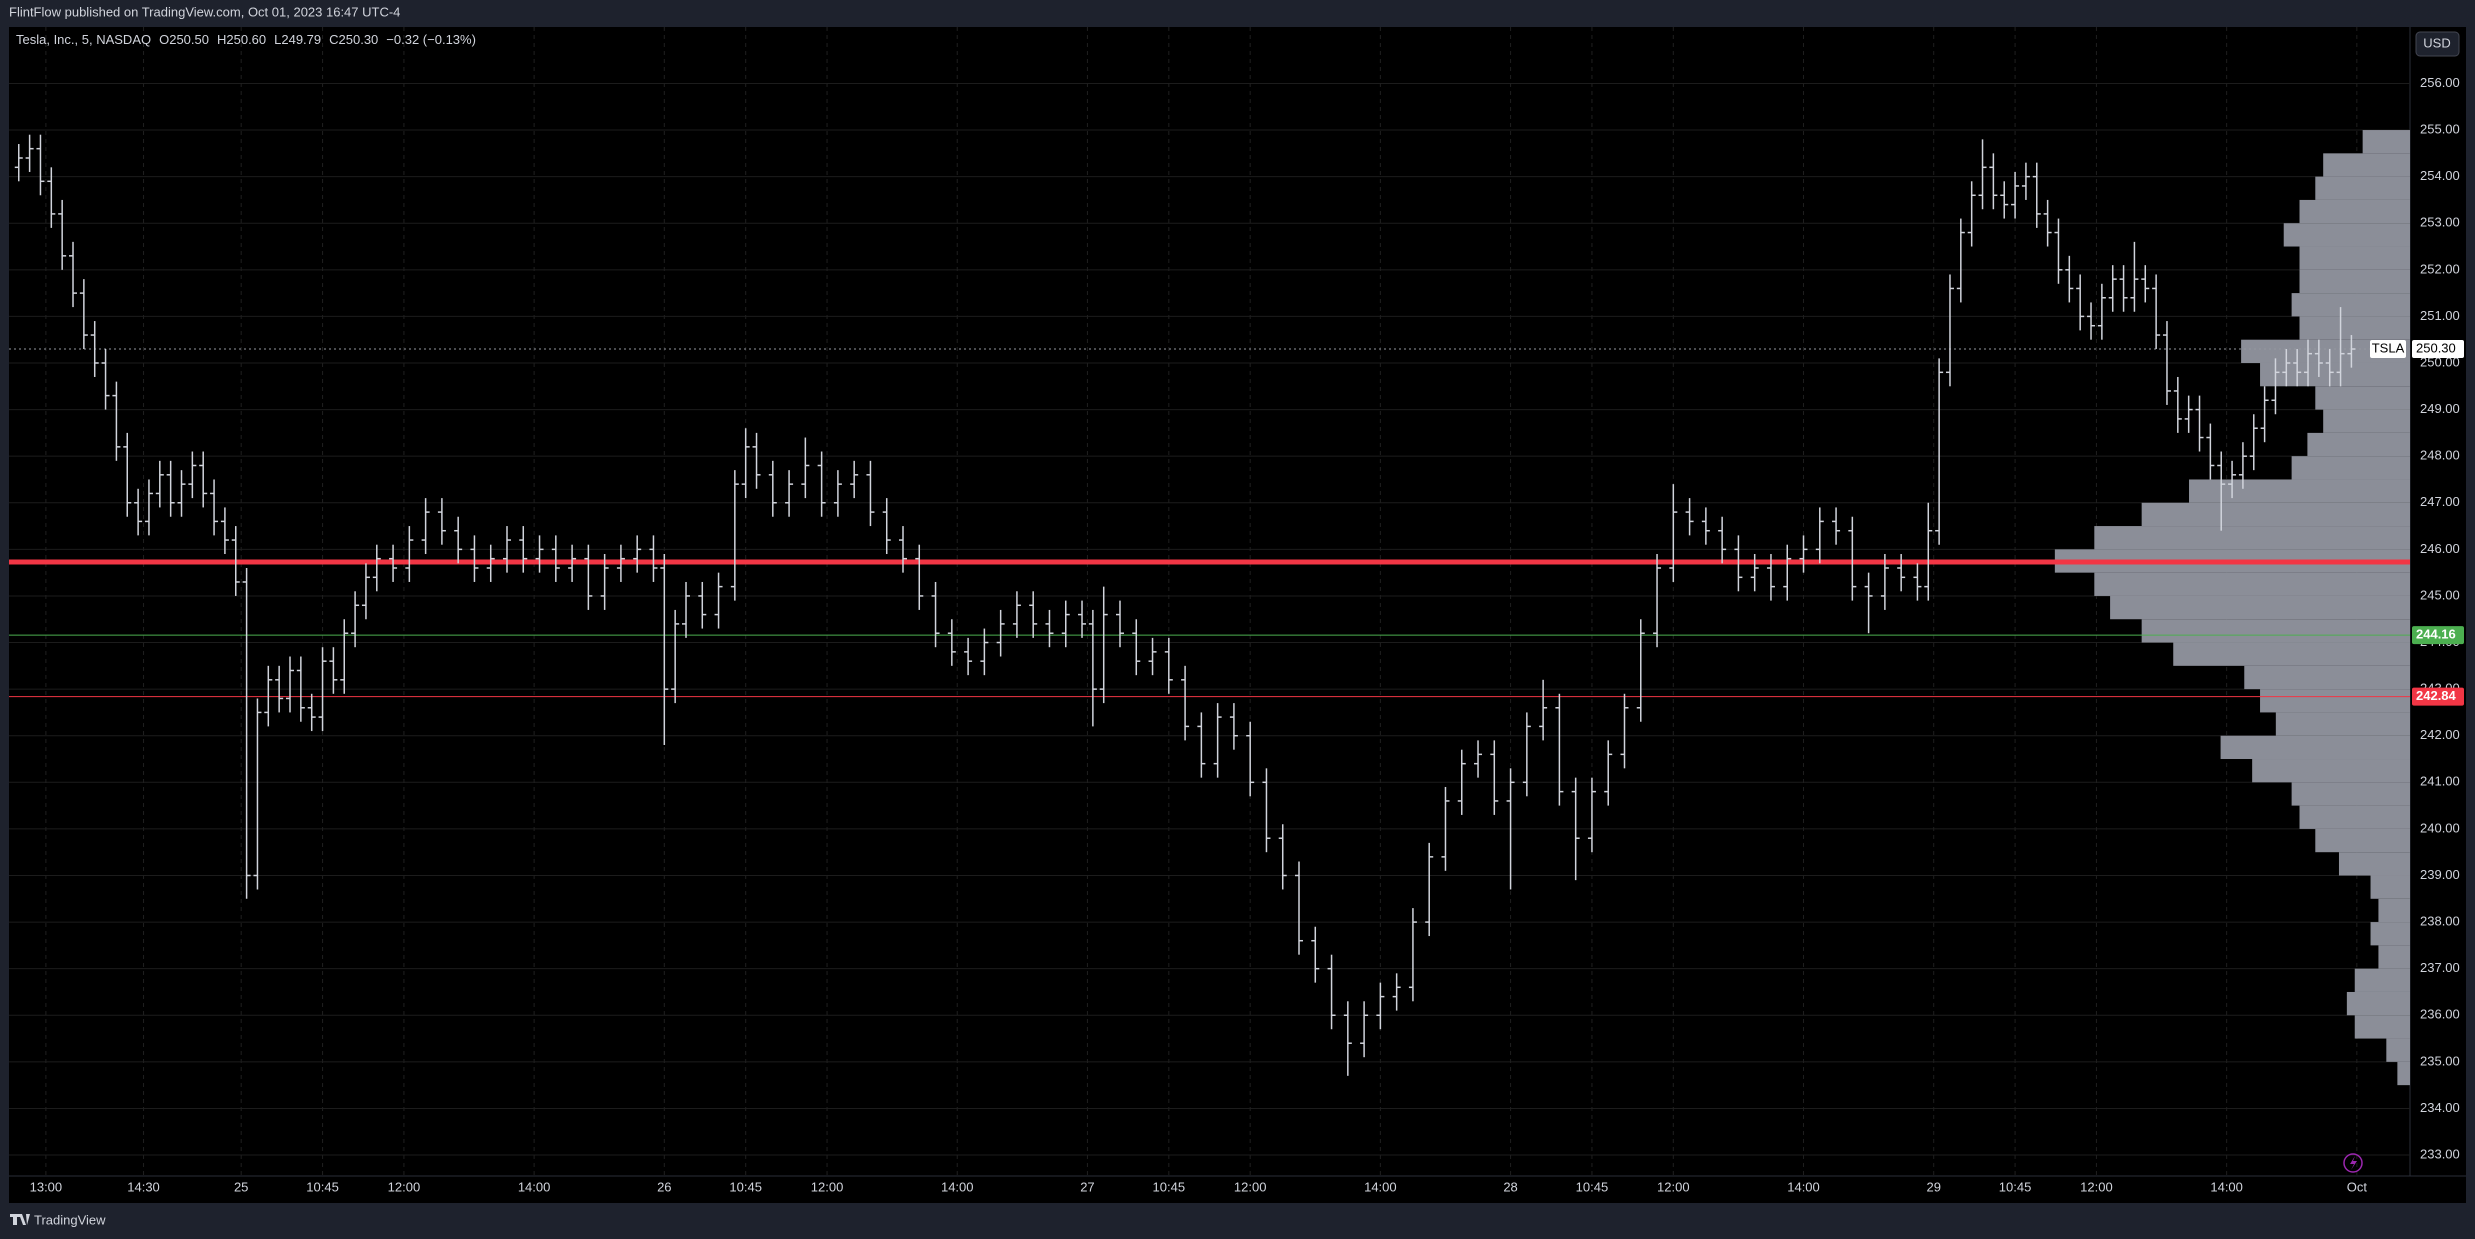 The width and height of the screenshot is (2475, 1239). Describe the element at coordinates (2440, 128) in the screenshot. I see `y-tick-label: 255.00` at that location.